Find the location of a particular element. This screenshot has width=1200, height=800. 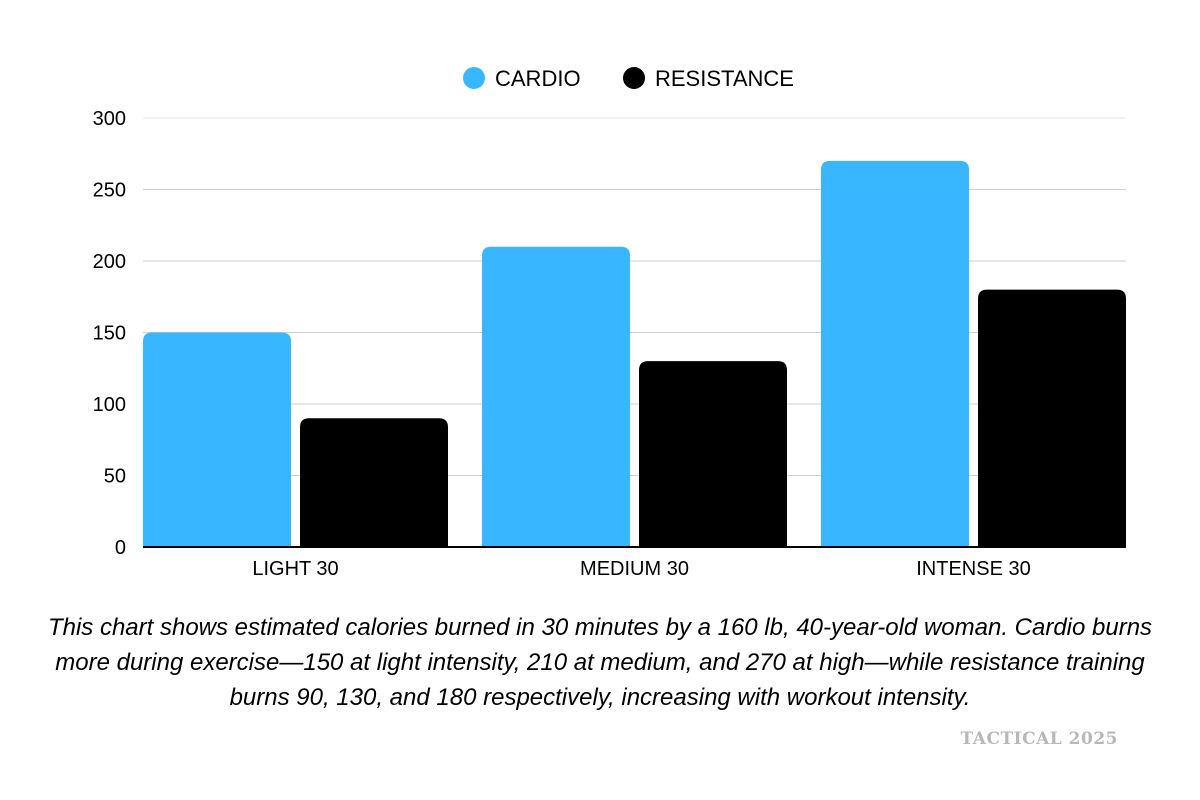

y-tick-label: 100 is located at coordinates (109, 405).